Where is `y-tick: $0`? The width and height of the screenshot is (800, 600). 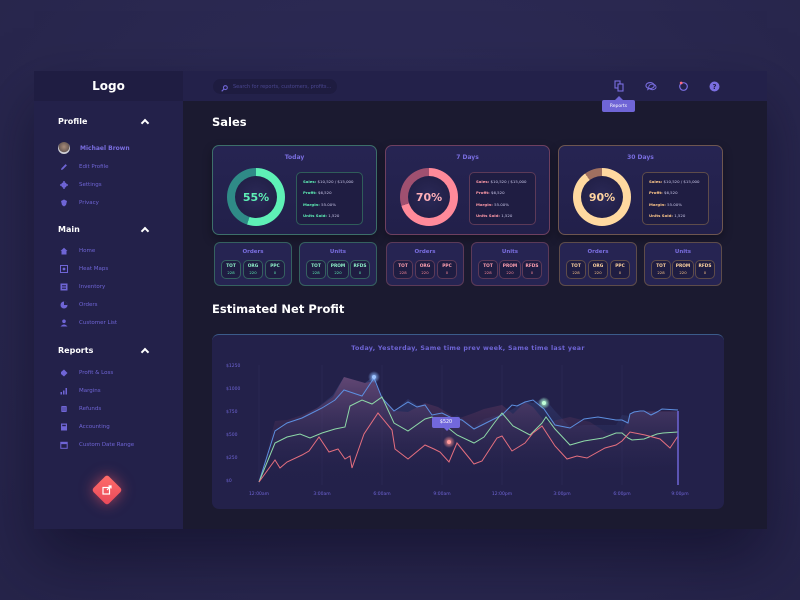 y-tick: $0 is located at coordinates (229, 481).